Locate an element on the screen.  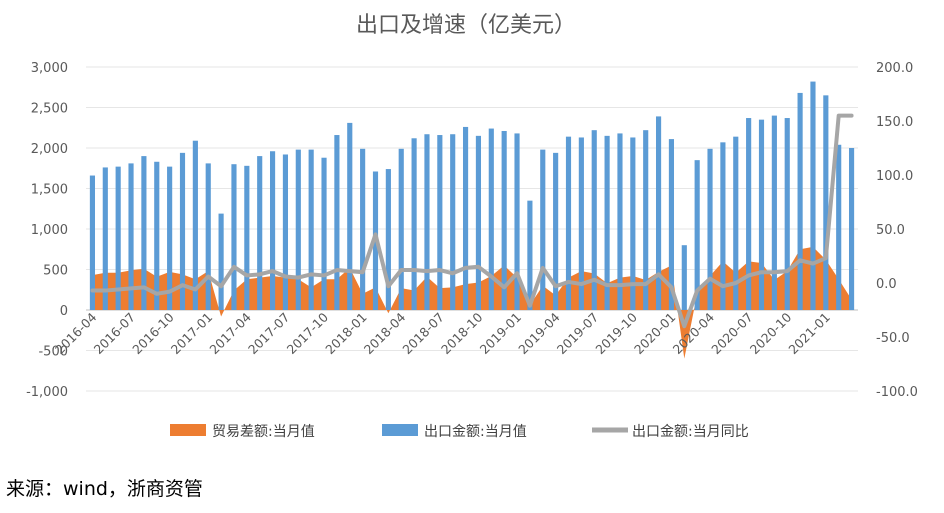
y-axis-left: -1,000 -500 0 500 1,000 1,500 2,000 2,500 3,000 is located at coordinates (47, 230).